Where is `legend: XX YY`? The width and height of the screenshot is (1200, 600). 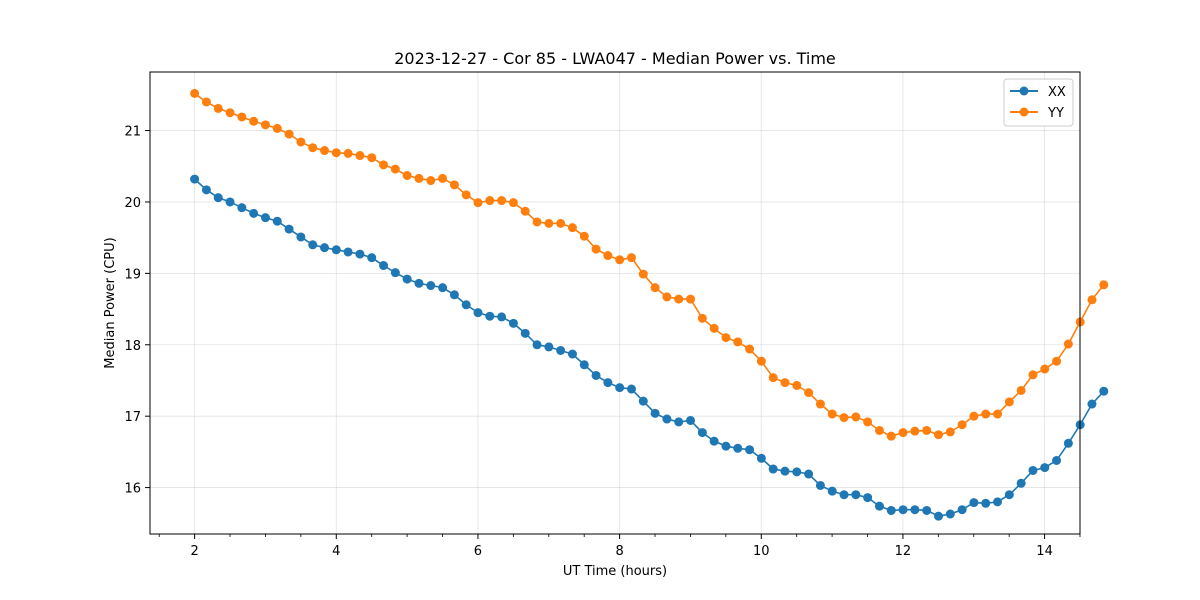 legend: XX YY is located at coordinates (1038, 102).